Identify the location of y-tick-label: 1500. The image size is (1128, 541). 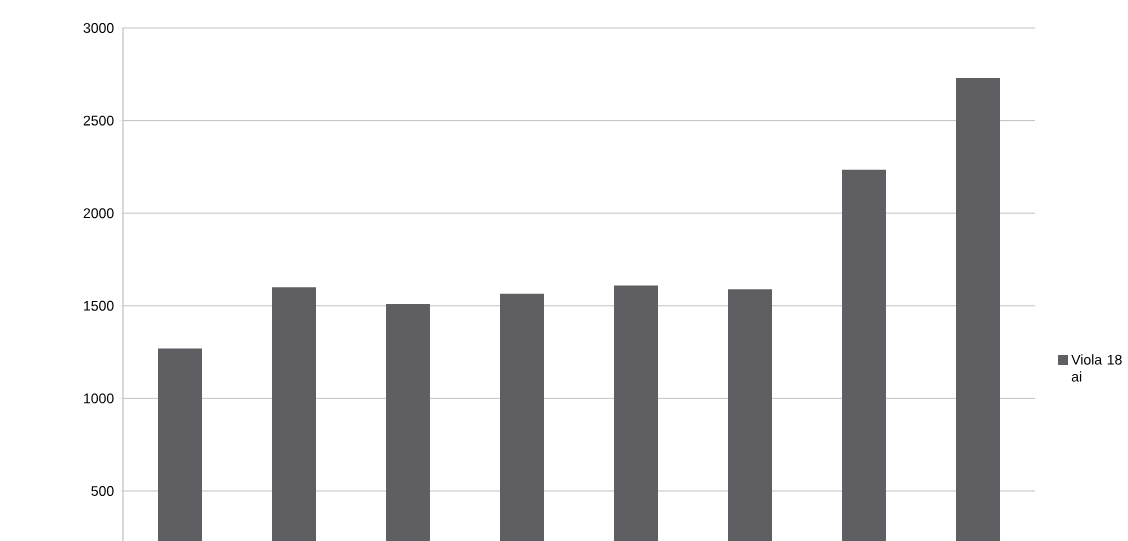
(99, 305).